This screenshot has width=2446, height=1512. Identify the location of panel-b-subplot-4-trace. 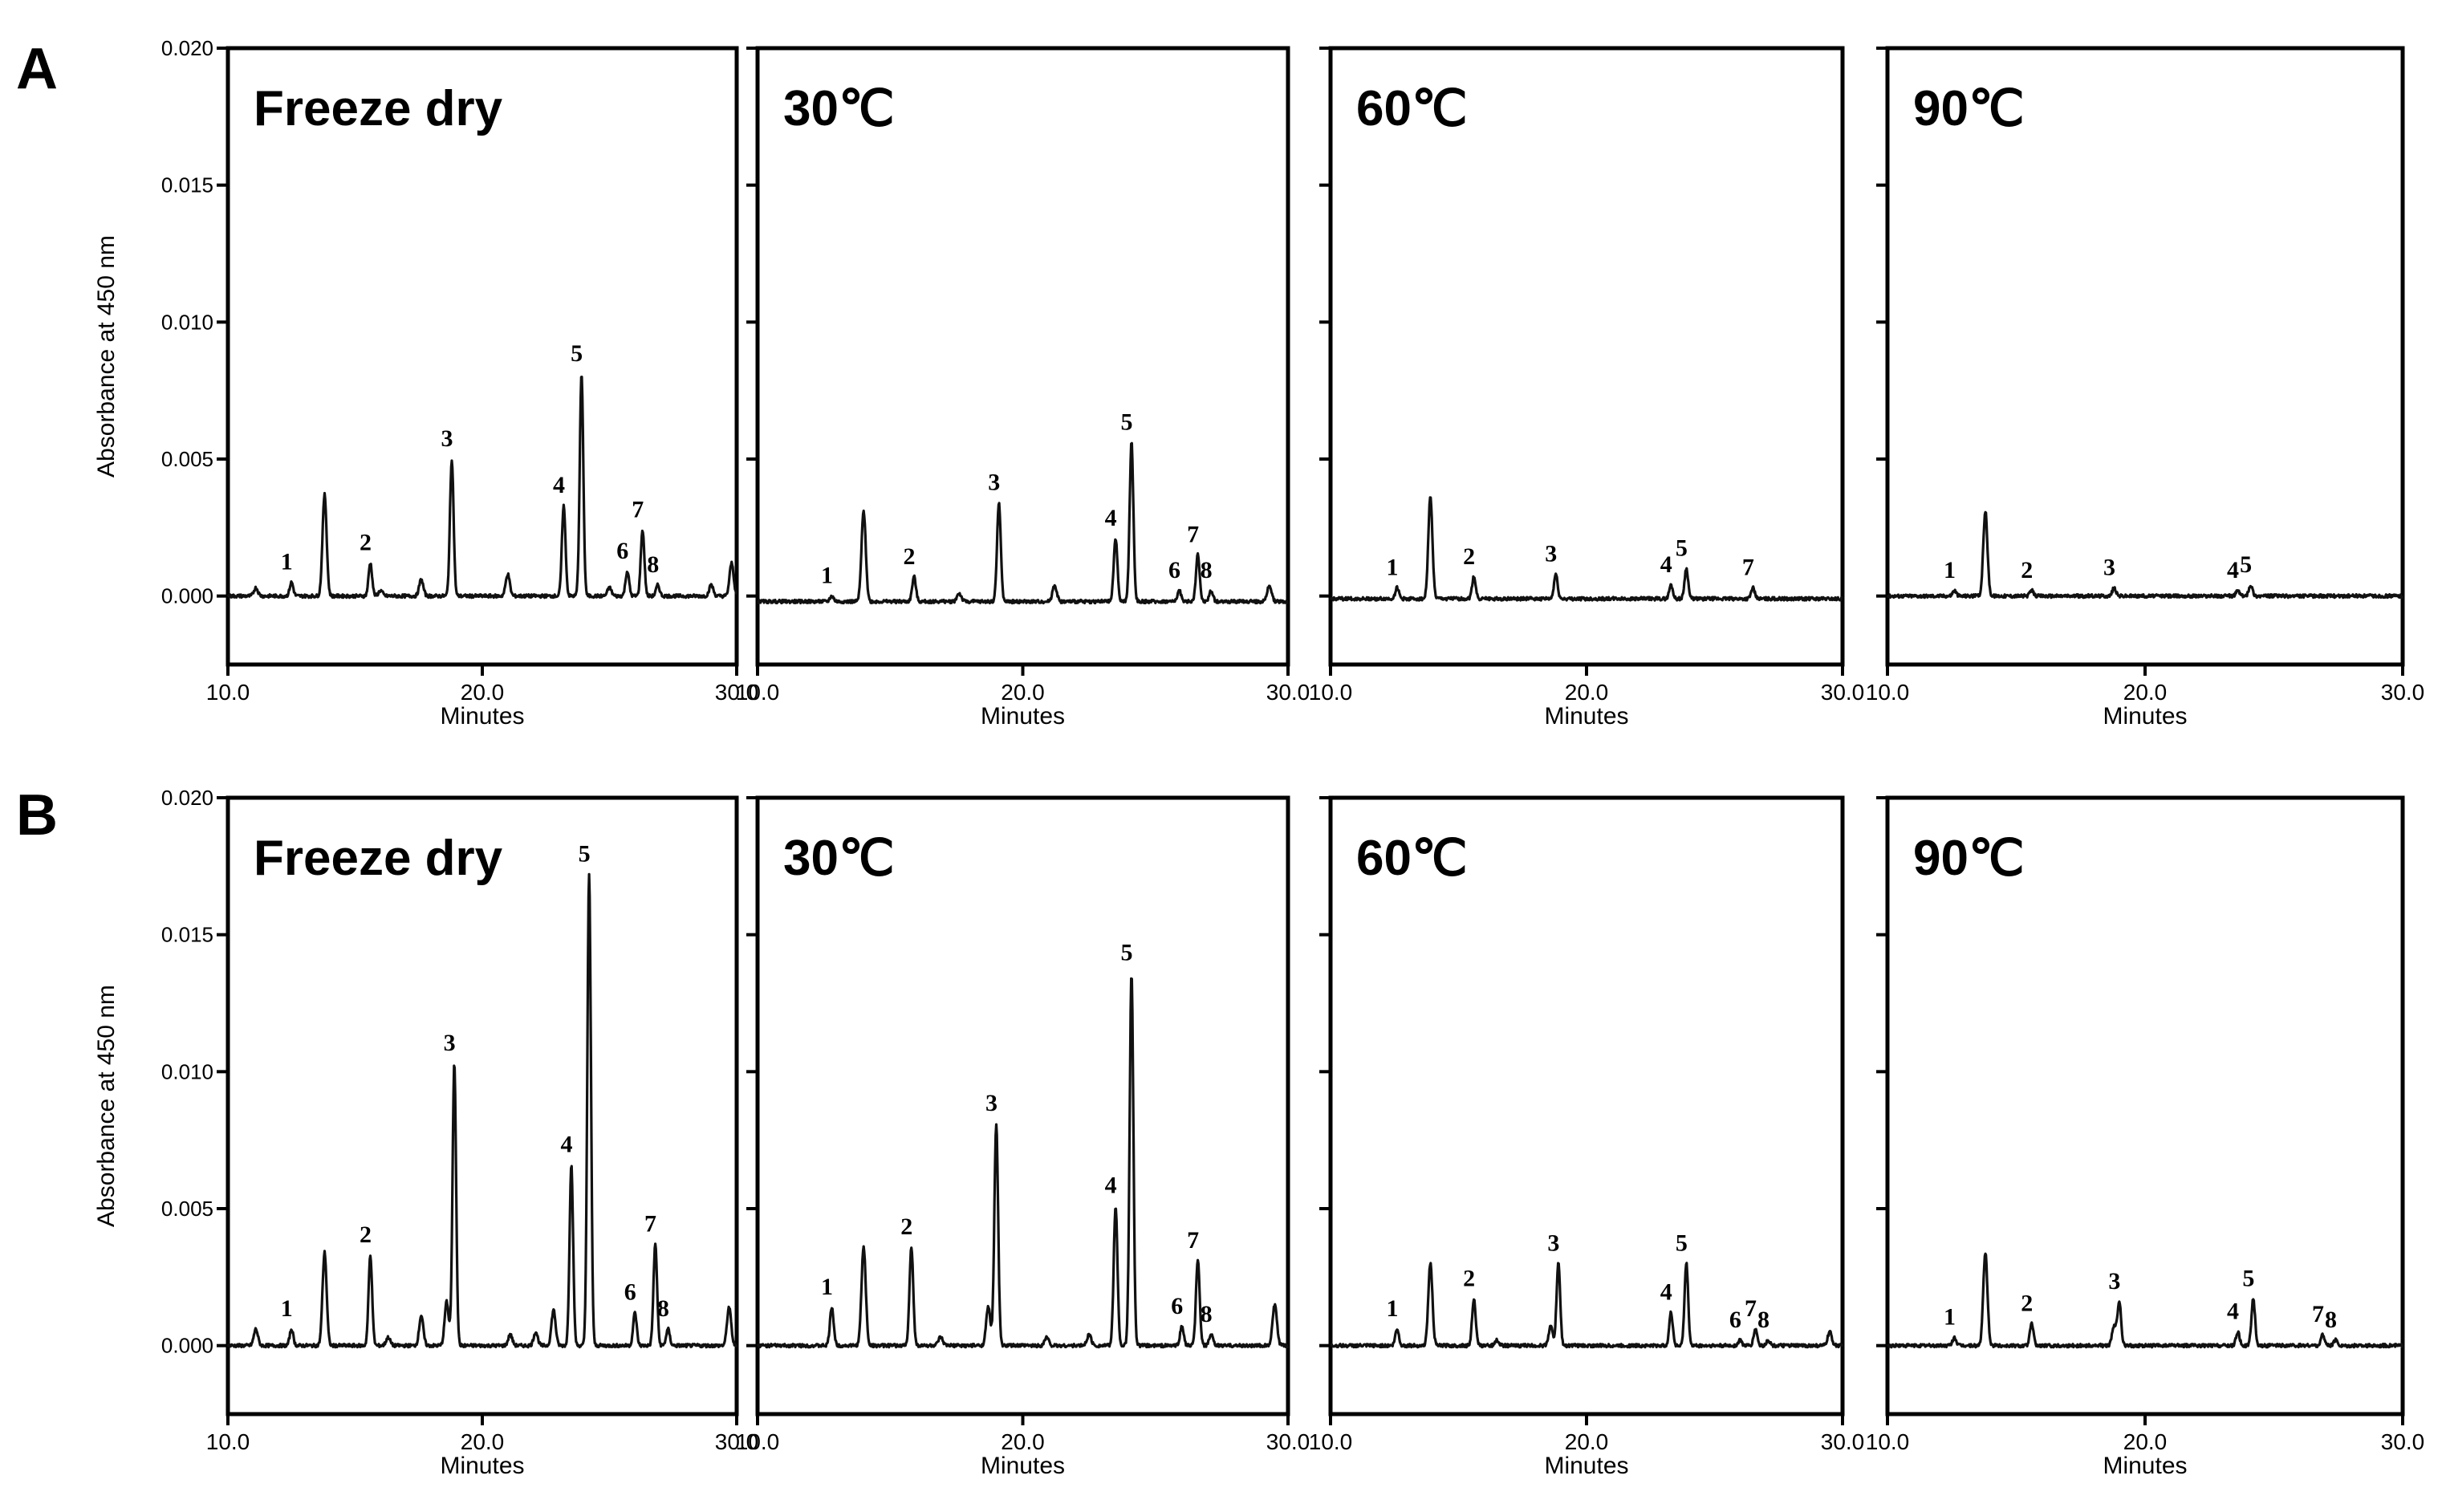
(2144, 1301).